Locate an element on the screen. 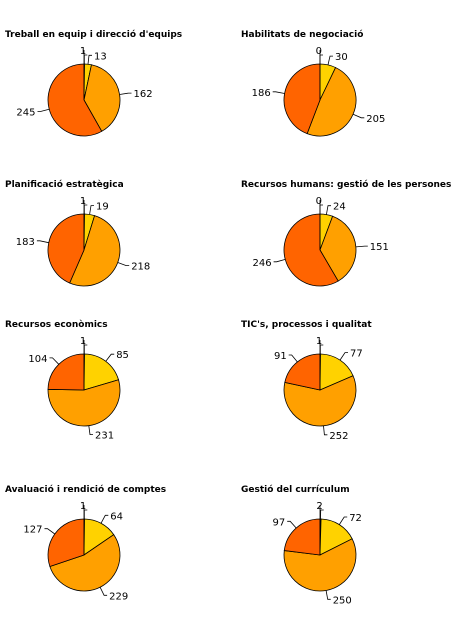 The height and width of the screenshot is (630, 461). slice-value-label: 91 is located at coordinates (280, 356).